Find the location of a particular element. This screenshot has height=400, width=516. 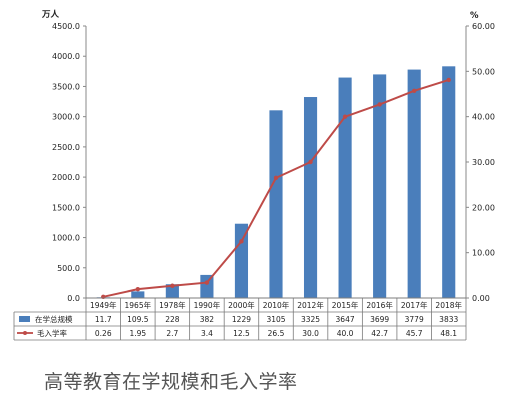

x-axis-category-label: 1949年 is located at coordinates (103, 305).